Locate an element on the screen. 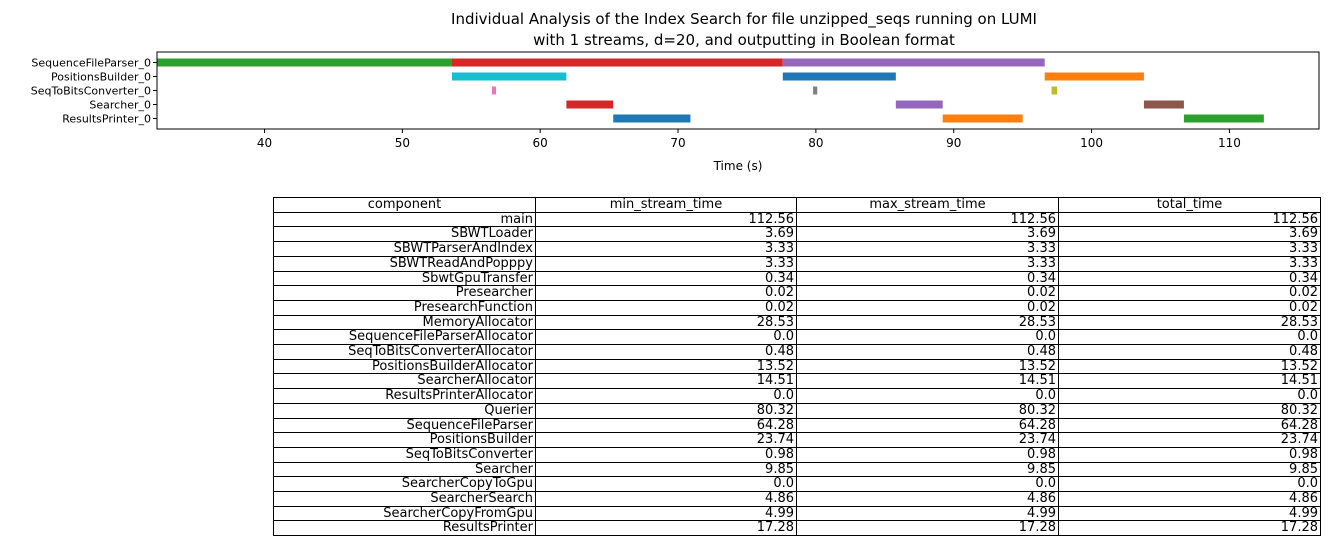 The height and width of the screenshot is (546, 1329). table-row: SBWTLoader 3.69 3.69 3.69 is located at coordinates (797, 234).